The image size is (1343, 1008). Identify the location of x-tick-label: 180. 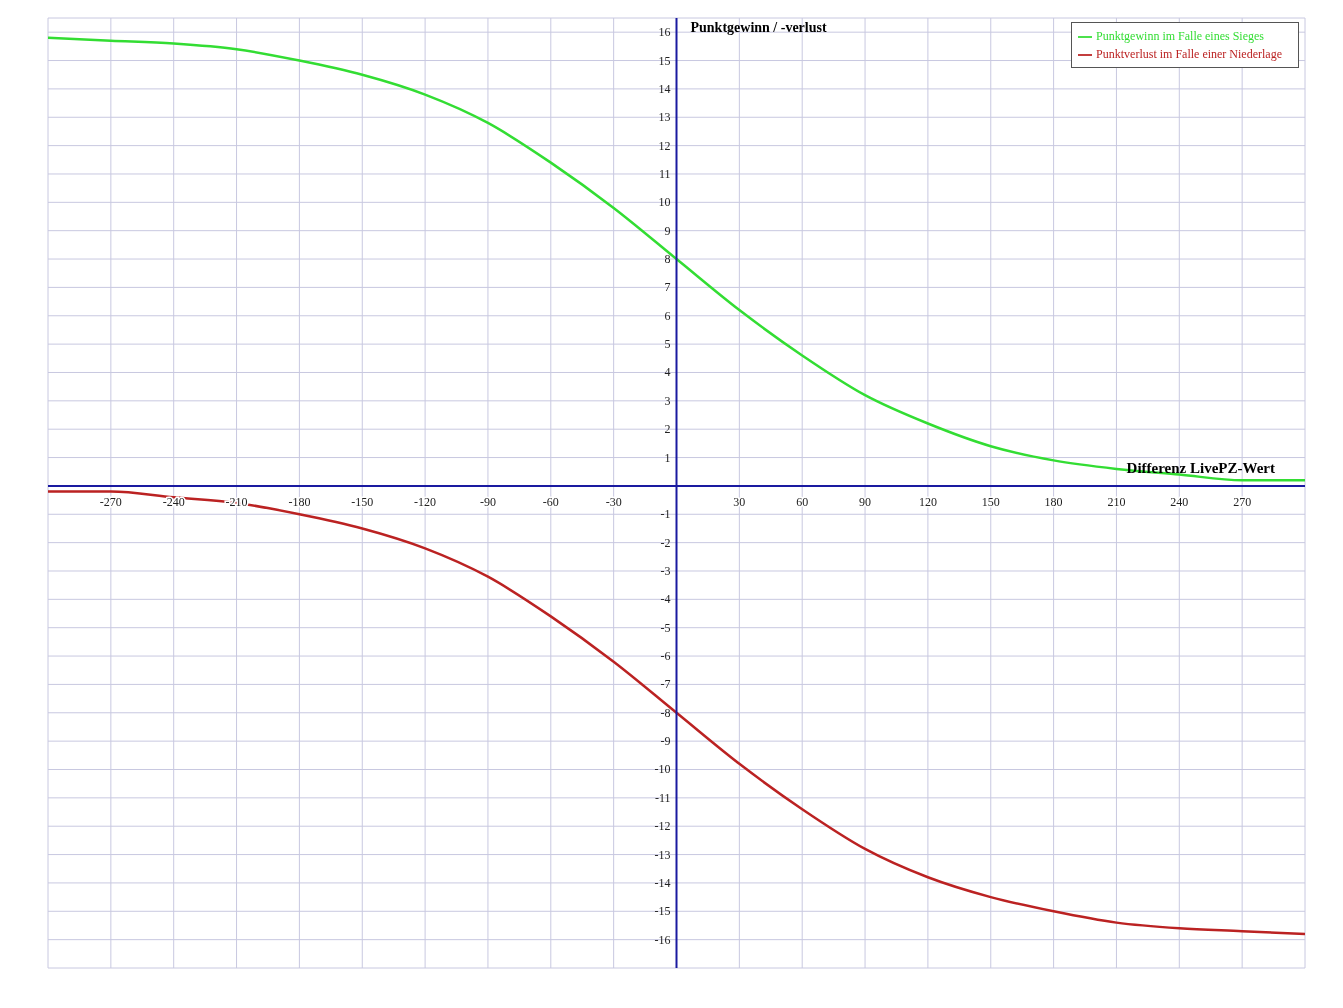
(1053, 501).